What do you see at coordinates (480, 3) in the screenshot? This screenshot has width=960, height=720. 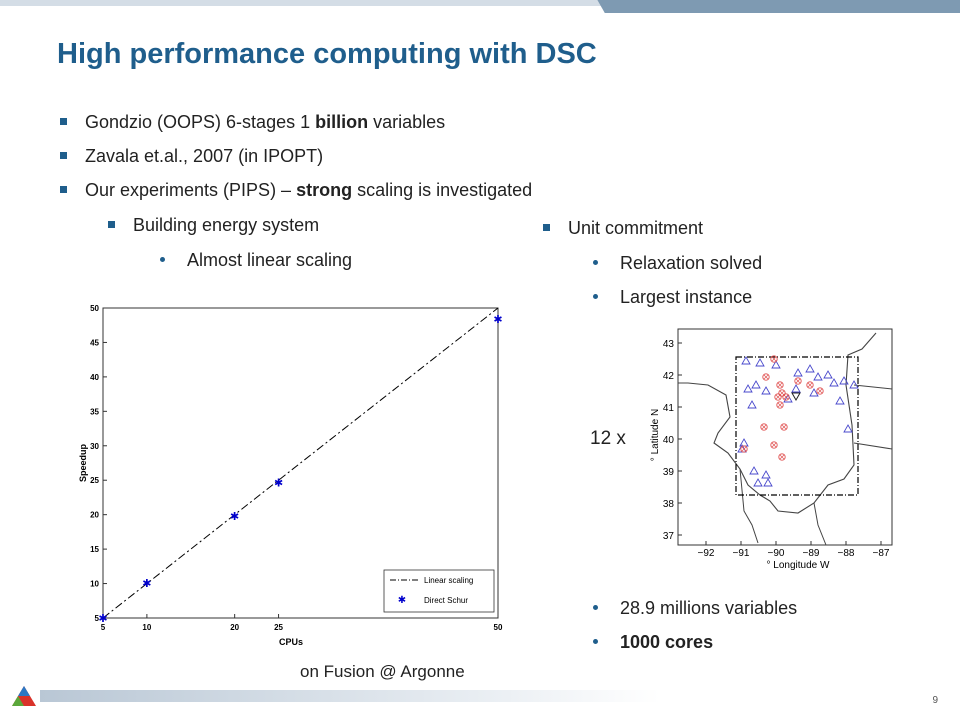 I see `header-bar` at bounding box center [480, 3].